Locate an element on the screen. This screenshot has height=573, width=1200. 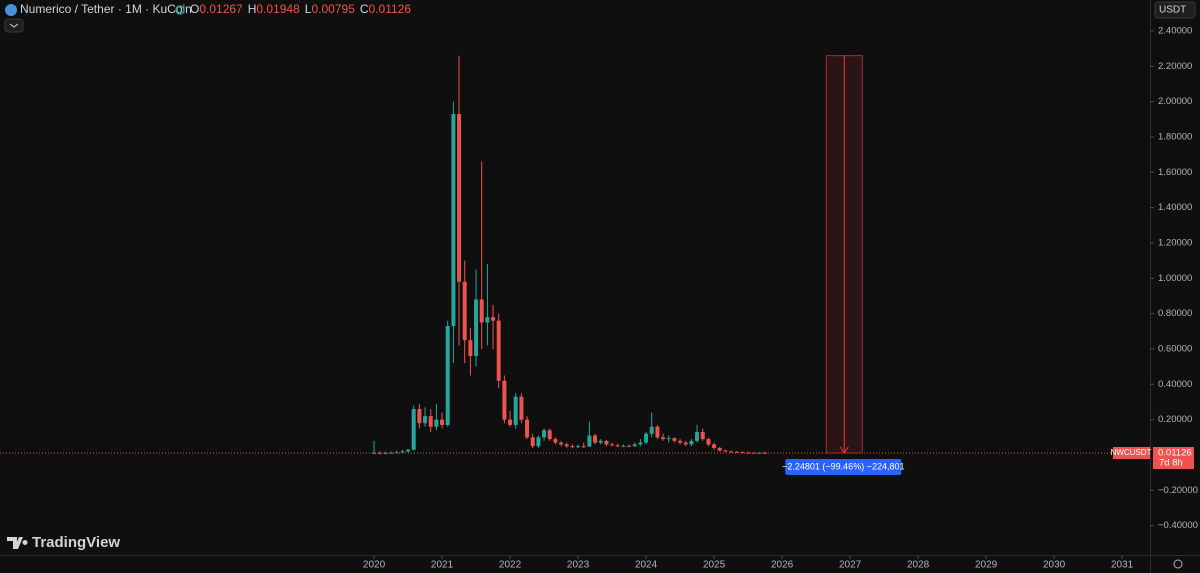
settings-icon is located at coordinates (1178, 564).